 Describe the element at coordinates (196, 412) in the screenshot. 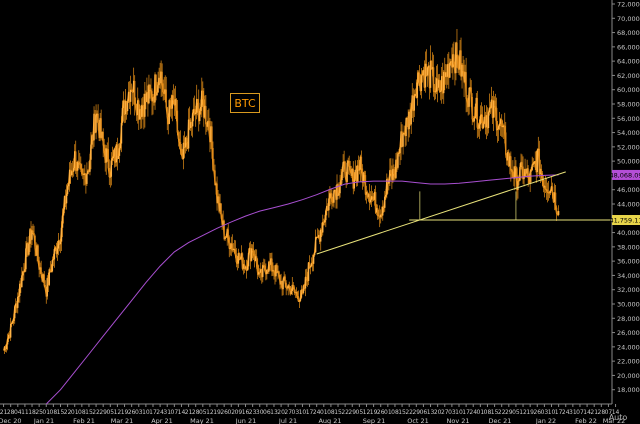

I see `x-tick-label: 28` at that location.